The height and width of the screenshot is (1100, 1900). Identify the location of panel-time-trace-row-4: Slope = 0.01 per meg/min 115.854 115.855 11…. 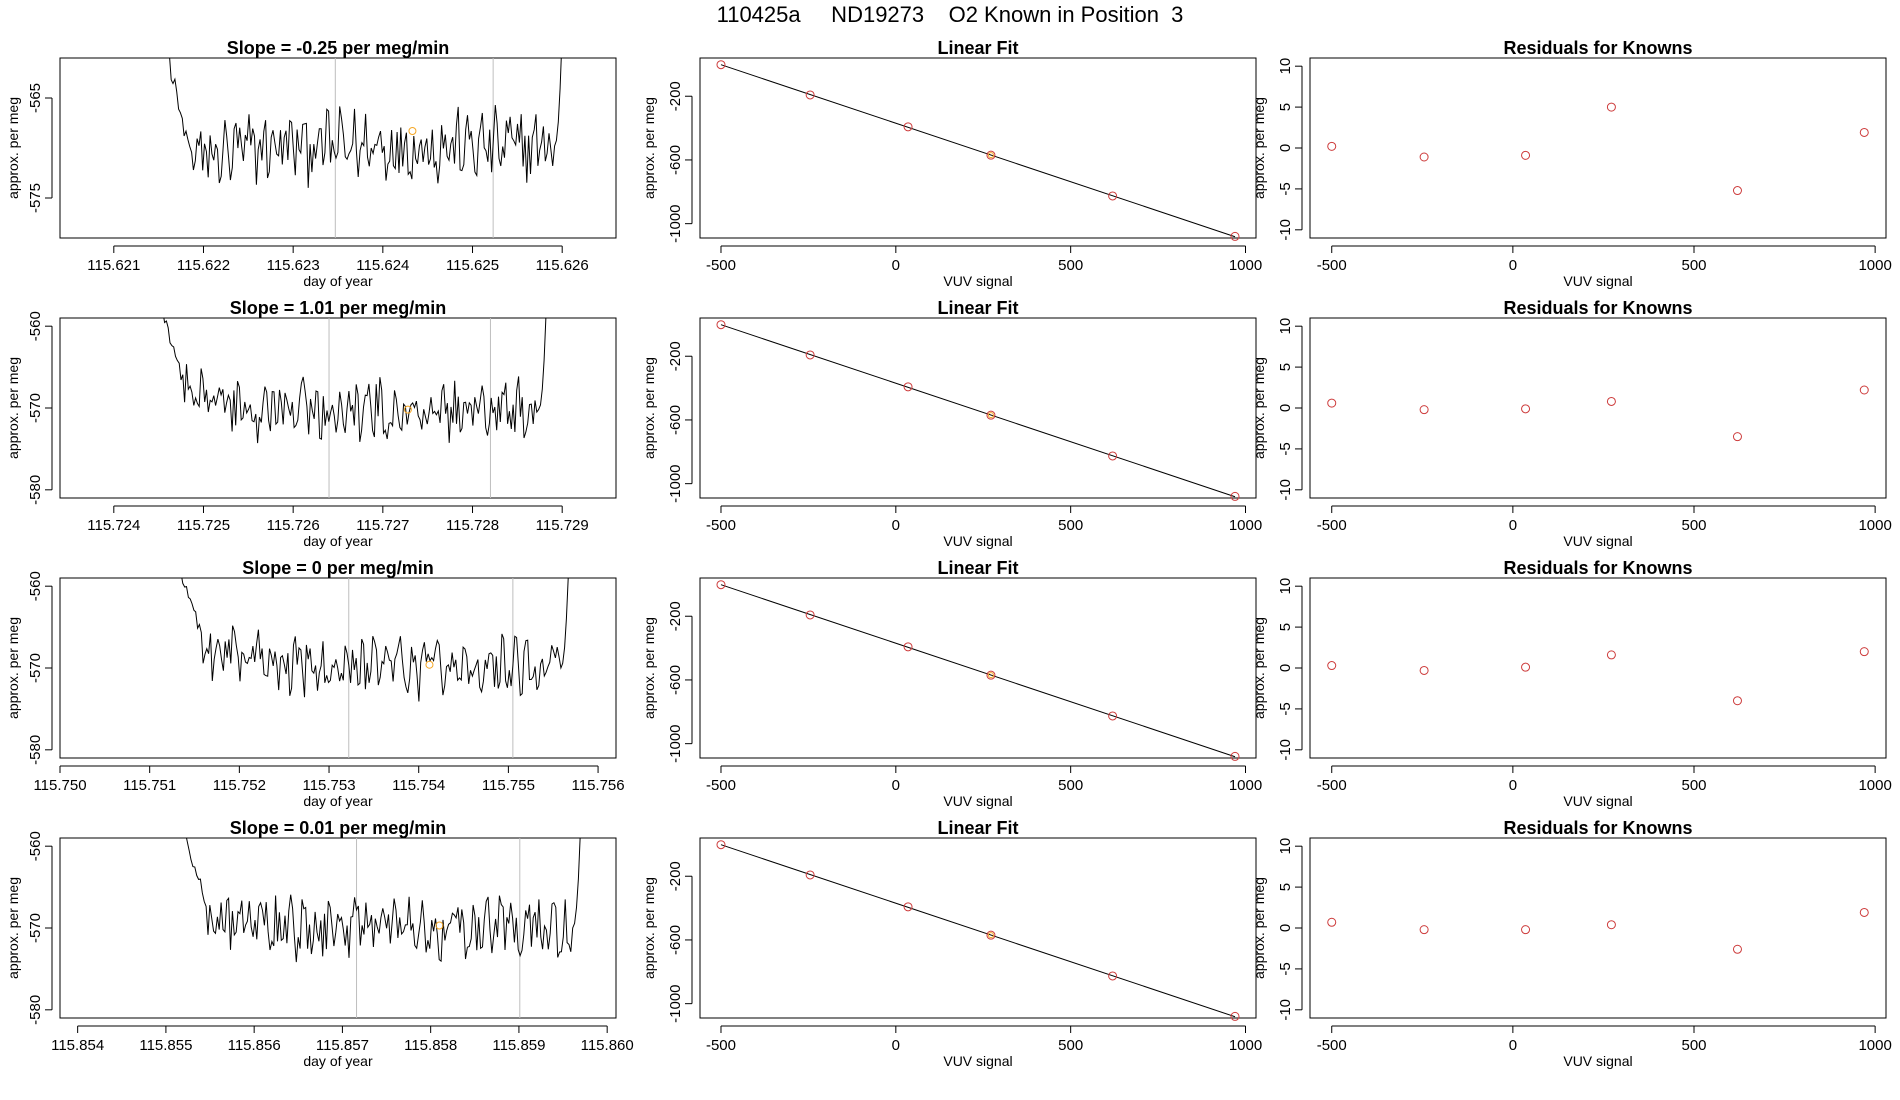
(319, 943).